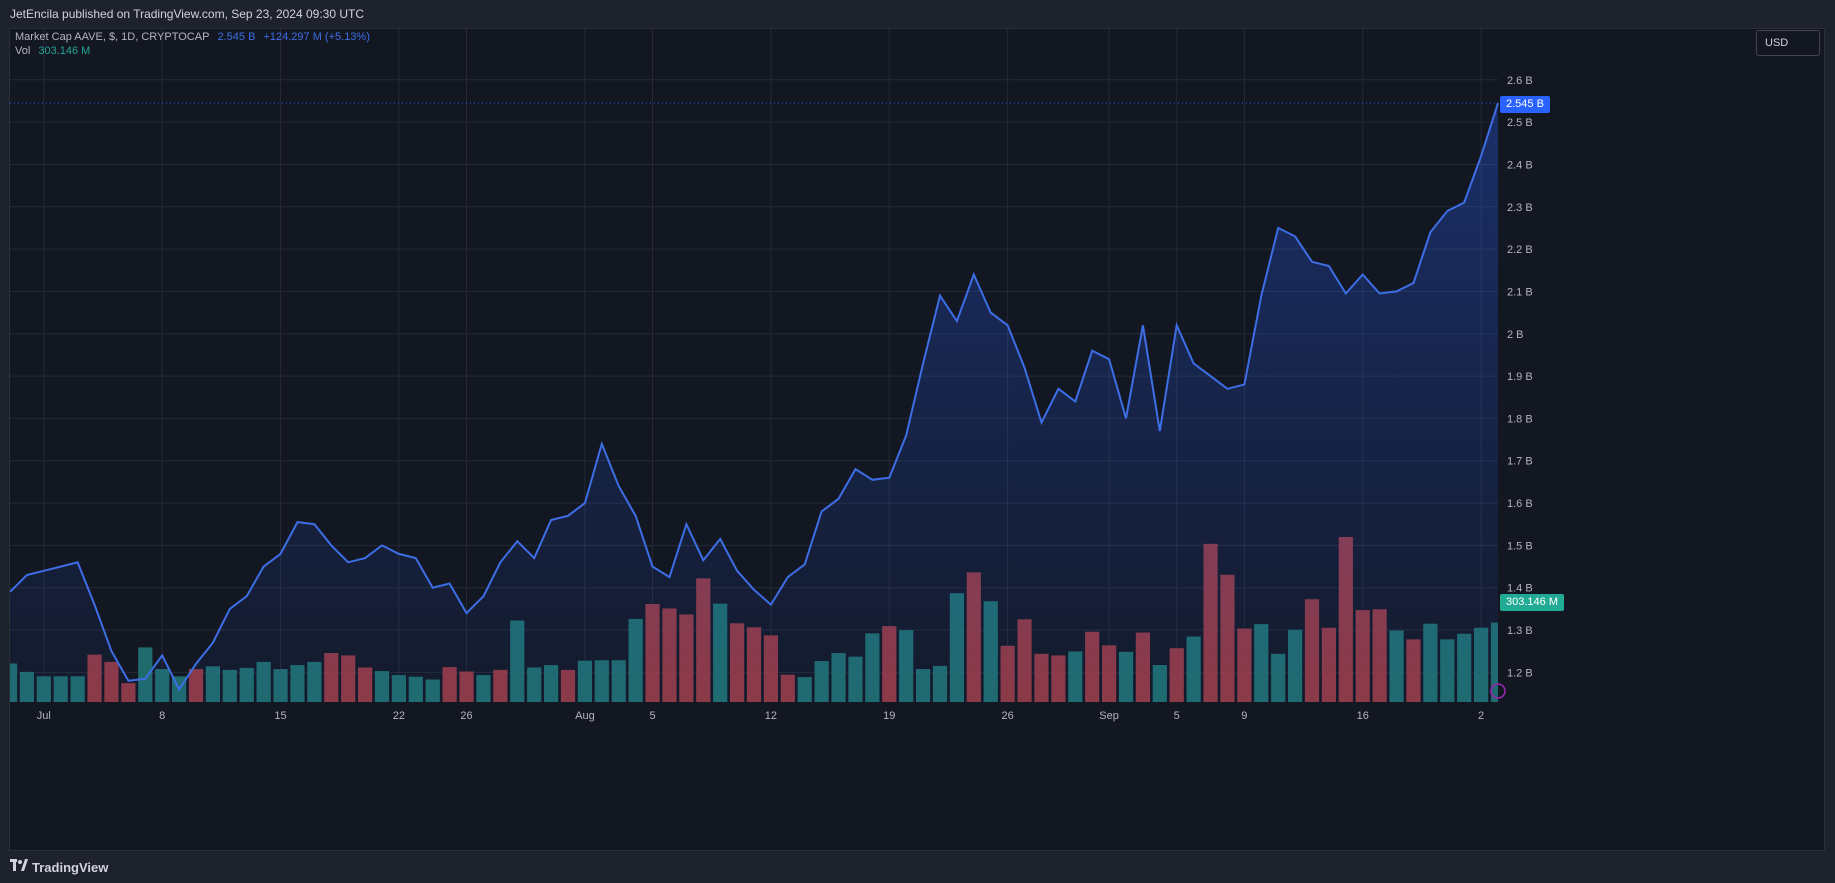  I want to click on last-price-tag: 2.545 B, so click(1525, 104).